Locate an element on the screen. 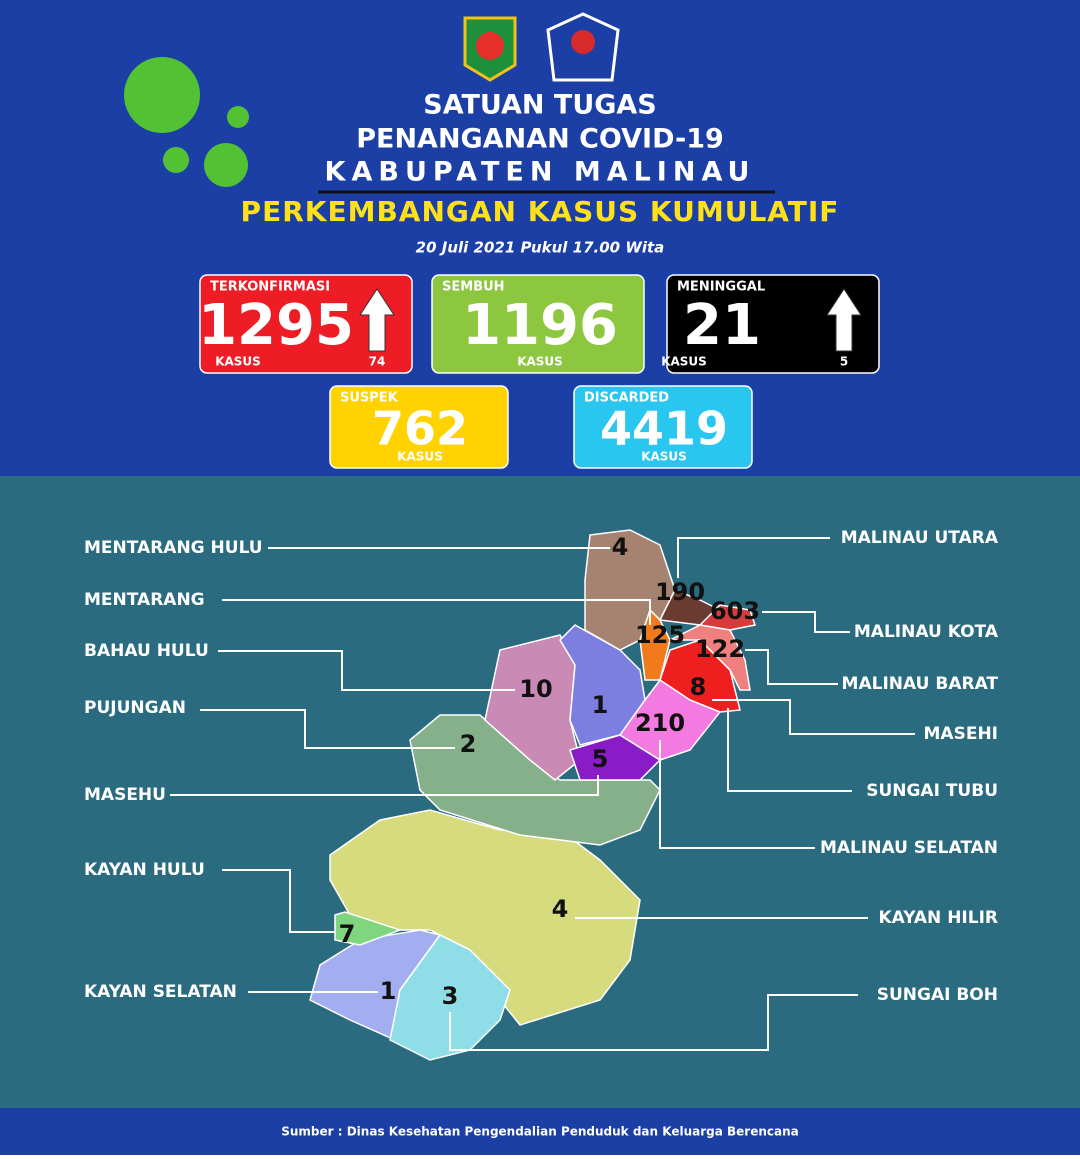 This screenshot has height=1159, width=1080. district-name: KAYAN HULU is located at coordinates (144, 870).